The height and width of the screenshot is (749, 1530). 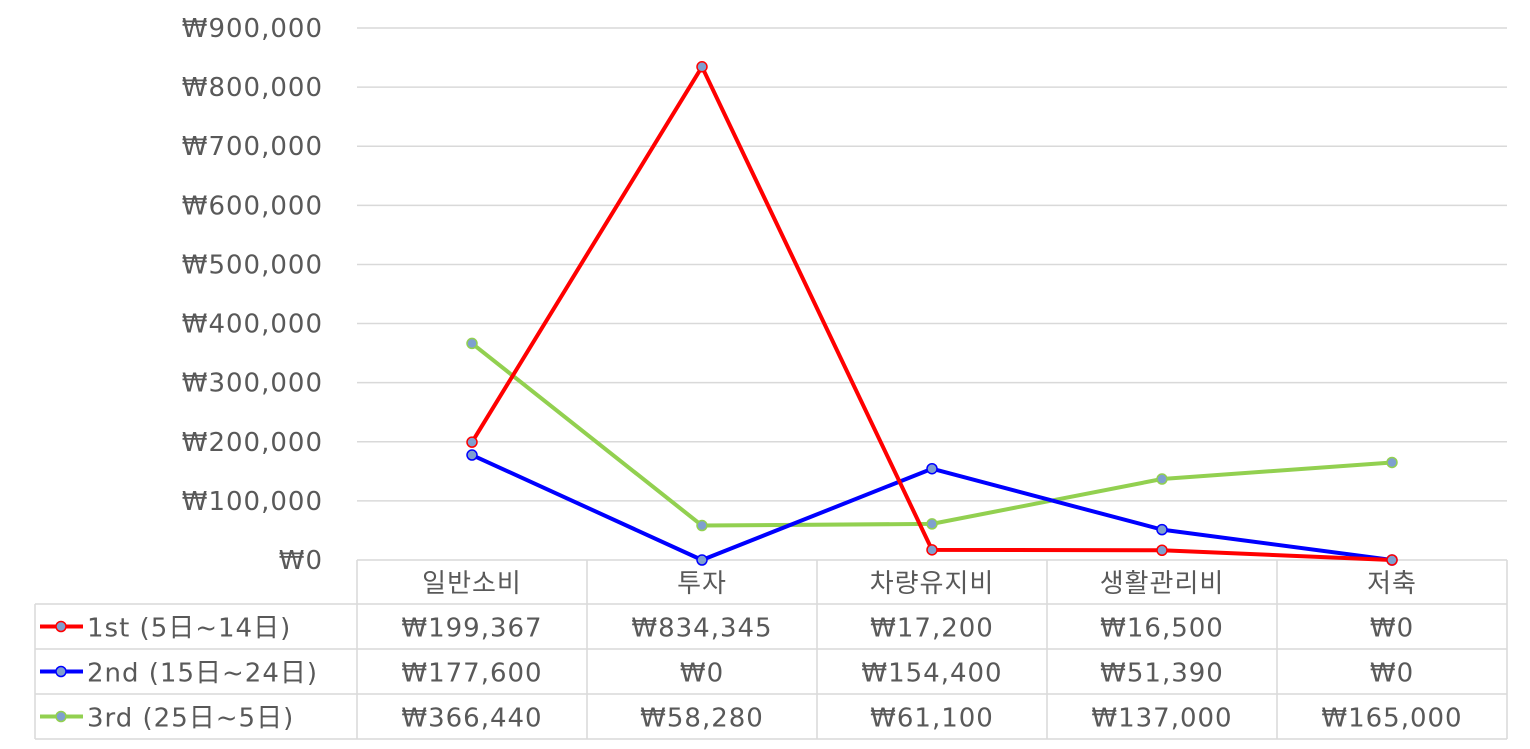 What do you see at coordinates (252, 88) in the screenshot?
I see `y-tick-label: ₩800,000` at bounding box center [252, 88].